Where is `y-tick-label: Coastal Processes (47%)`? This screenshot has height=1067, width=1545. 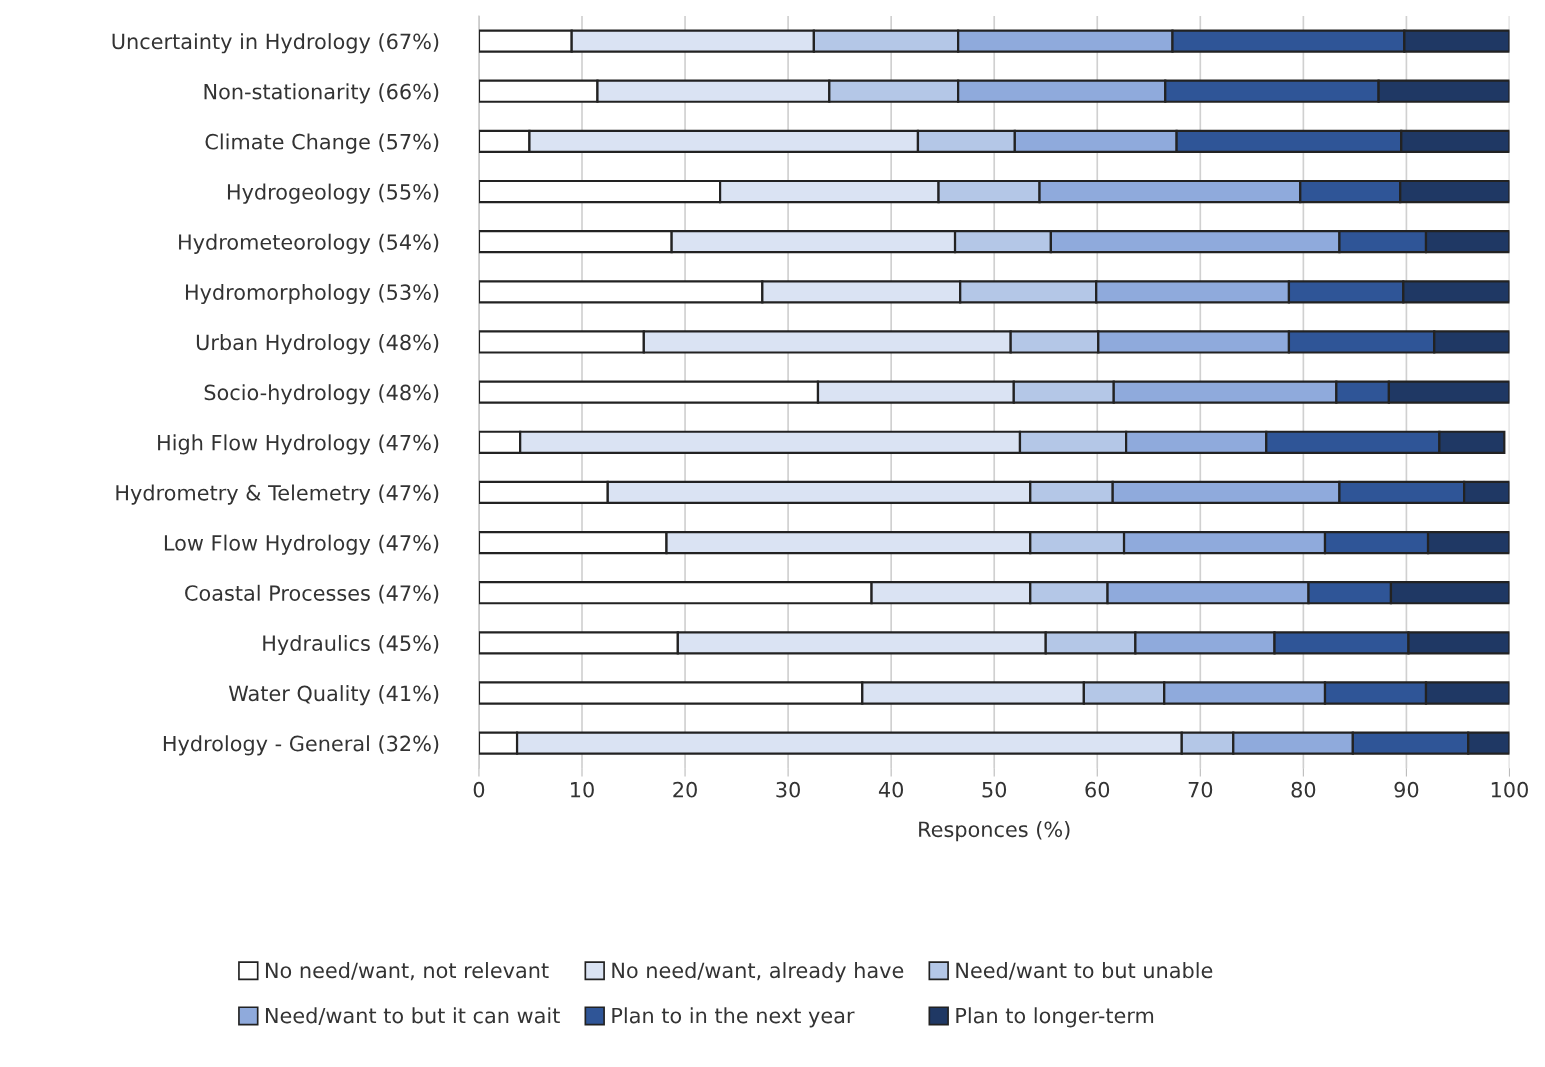
y-tick-label: Coastal Processes (47%) is located at coordinates (312, 594).